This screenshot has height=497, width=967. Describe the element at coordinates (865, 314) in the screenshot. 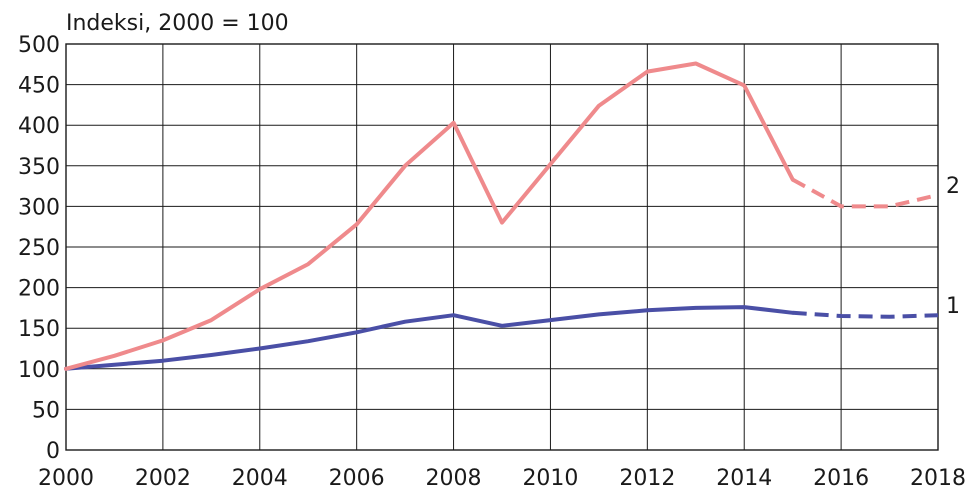

I see `series-1-forecast-line` at that location.